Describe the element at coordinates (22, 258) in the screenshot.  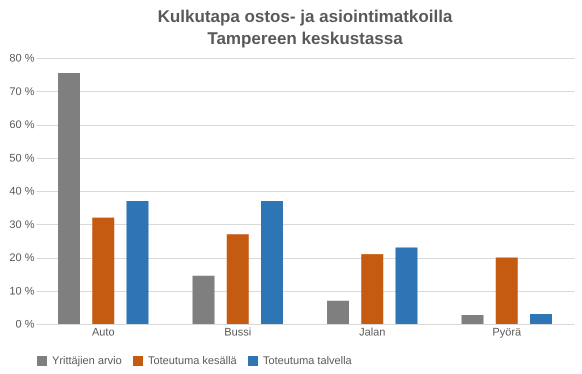
I see `y-tick-label: 20 %` at that location.